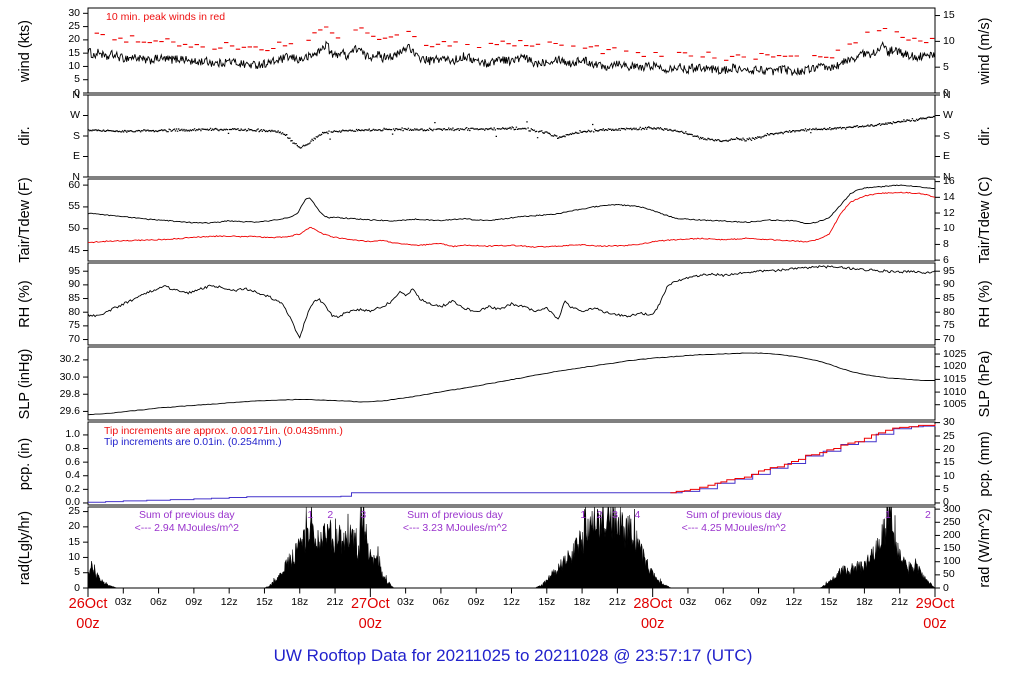 The image size is (1024, 700). I want to click on y-tick-label-right: 85, so click(949, 298).